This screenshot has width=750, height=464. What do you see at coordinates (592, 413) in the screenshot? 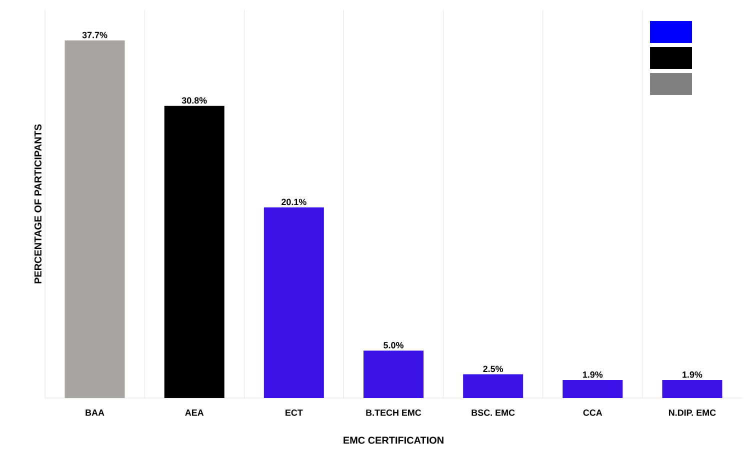
I see `x-tick-label: CCA` at bounding box center [592, 413].